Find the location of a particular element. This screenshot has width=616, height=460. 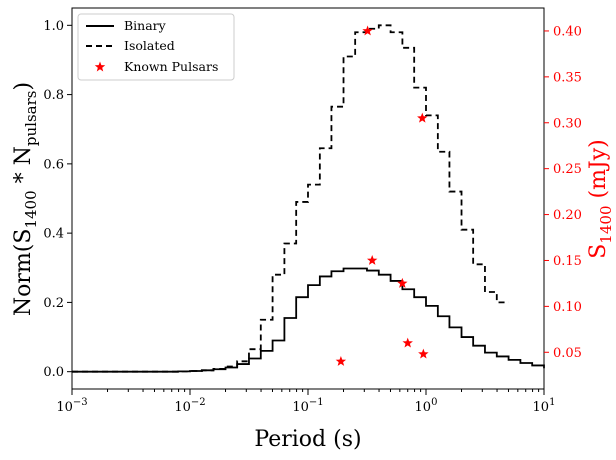

legend-pulsar-star-icon is located at coordinates (100, 66).